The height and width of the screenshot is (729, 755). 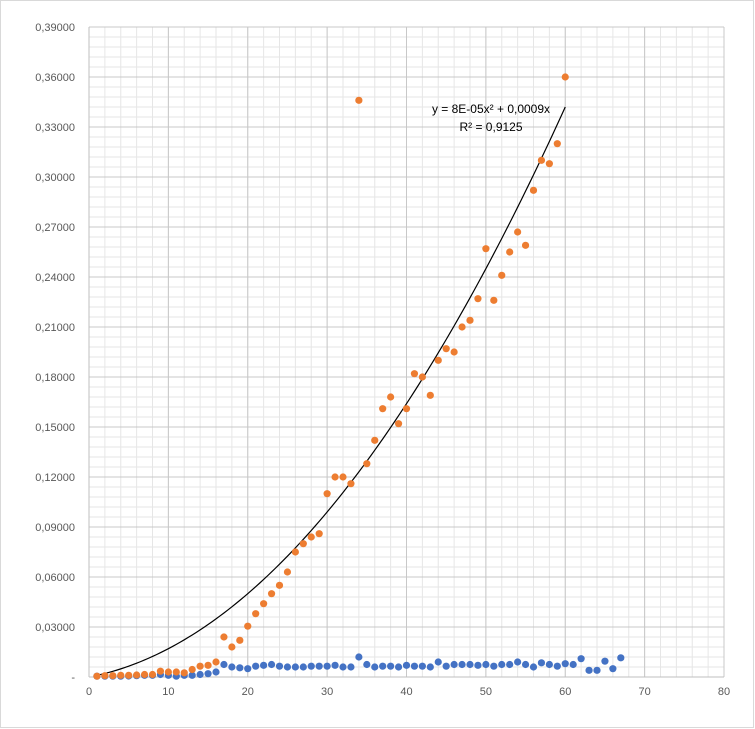 What do you see at coordinates (55, 28) in the screenshot?
I see `y-tick-label: 0,39000` at bounding box center [55, 28].